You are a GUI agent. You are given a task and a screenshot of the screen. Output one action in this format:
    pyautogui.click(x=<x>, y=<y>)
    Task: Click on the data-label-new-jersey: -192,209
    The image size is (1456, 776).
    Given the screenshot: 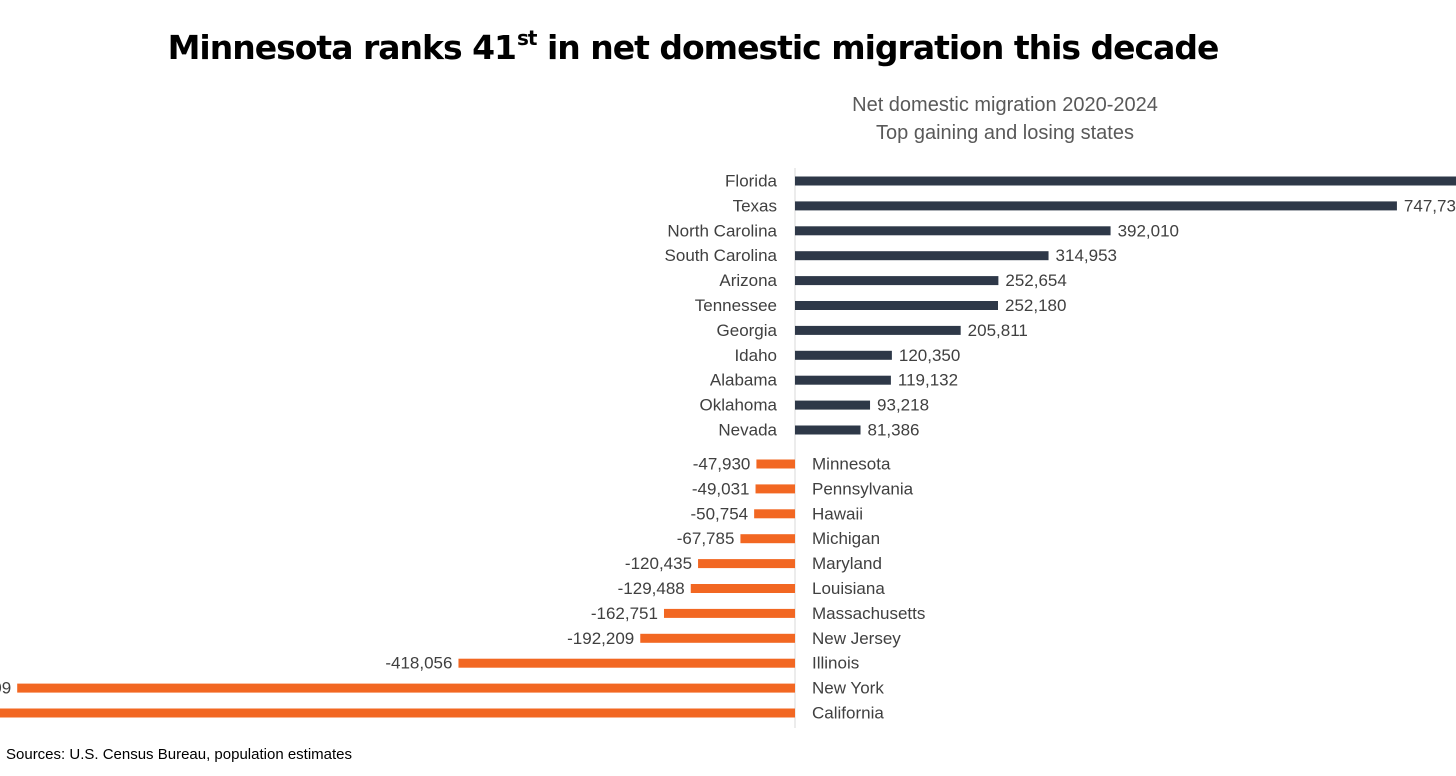 What is the action you would take?
    pyautogui.click(x=600, y=638)
    